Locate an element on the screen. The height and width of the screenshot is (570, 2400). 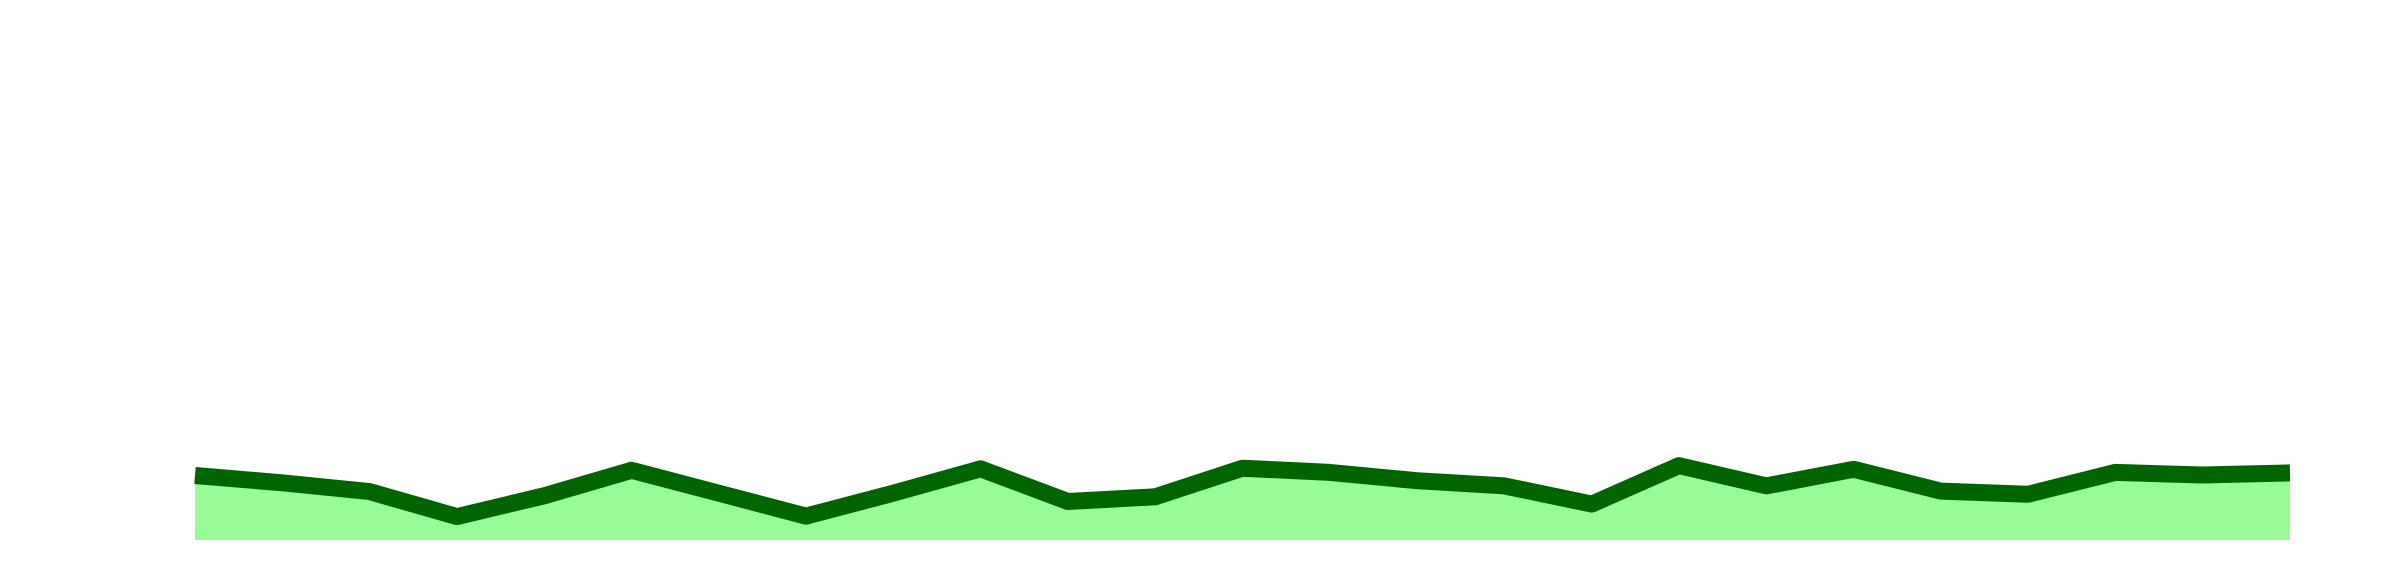
series-line is located at coordinates (1242, 491).